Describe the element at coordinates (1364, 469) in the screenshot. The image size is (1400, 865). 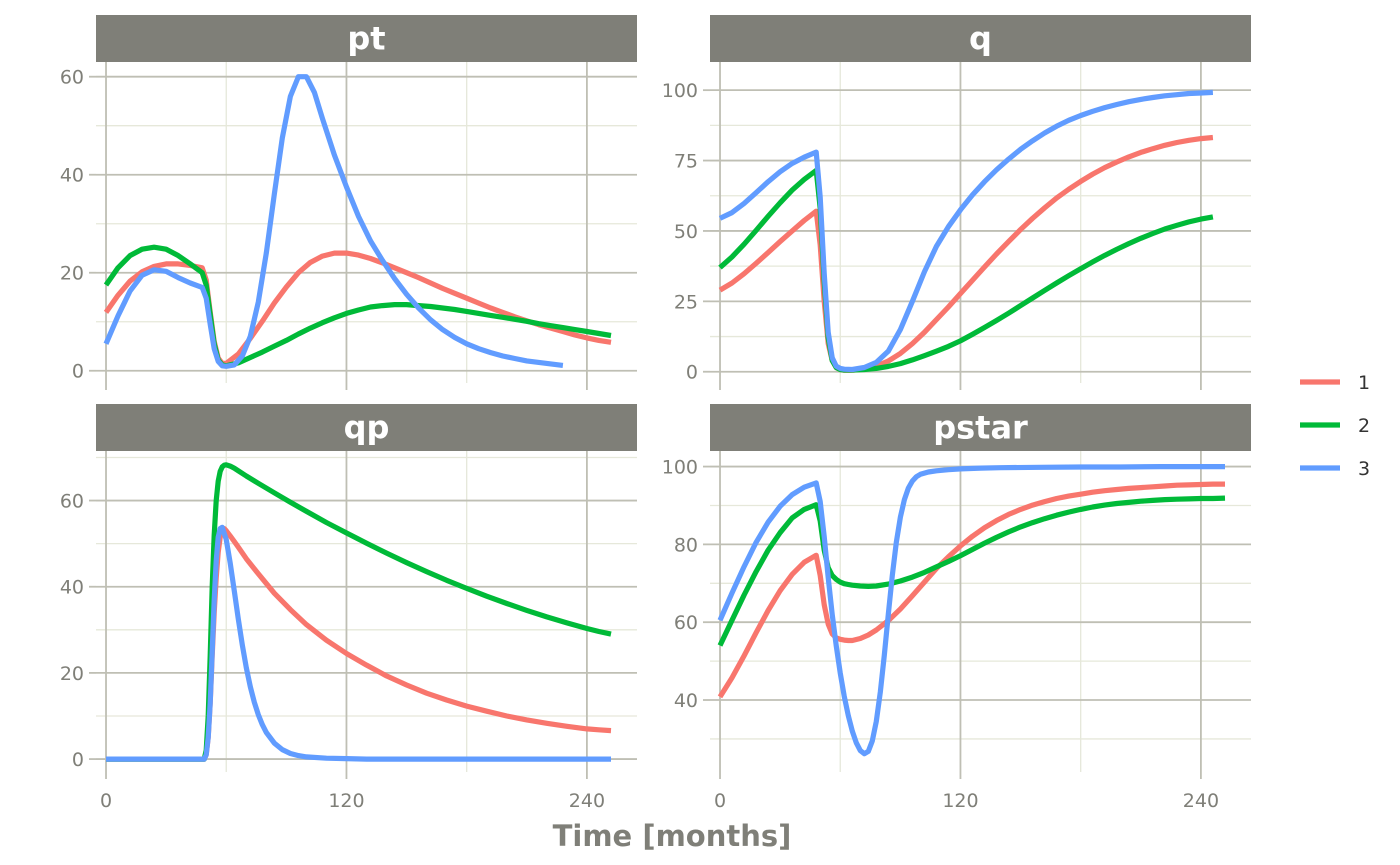
I see `legend-label: 3` at that location.